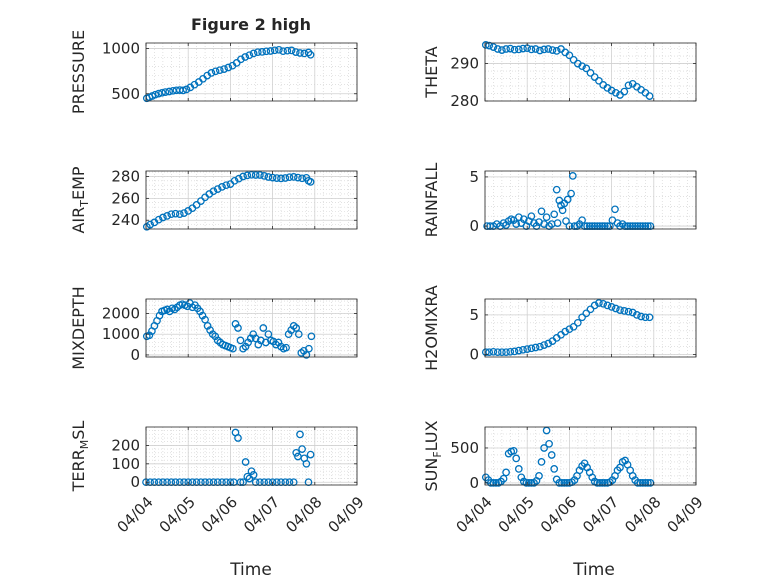 This screenshot has height=583, width=778. I want to click on plot-area, so click(590, 456).